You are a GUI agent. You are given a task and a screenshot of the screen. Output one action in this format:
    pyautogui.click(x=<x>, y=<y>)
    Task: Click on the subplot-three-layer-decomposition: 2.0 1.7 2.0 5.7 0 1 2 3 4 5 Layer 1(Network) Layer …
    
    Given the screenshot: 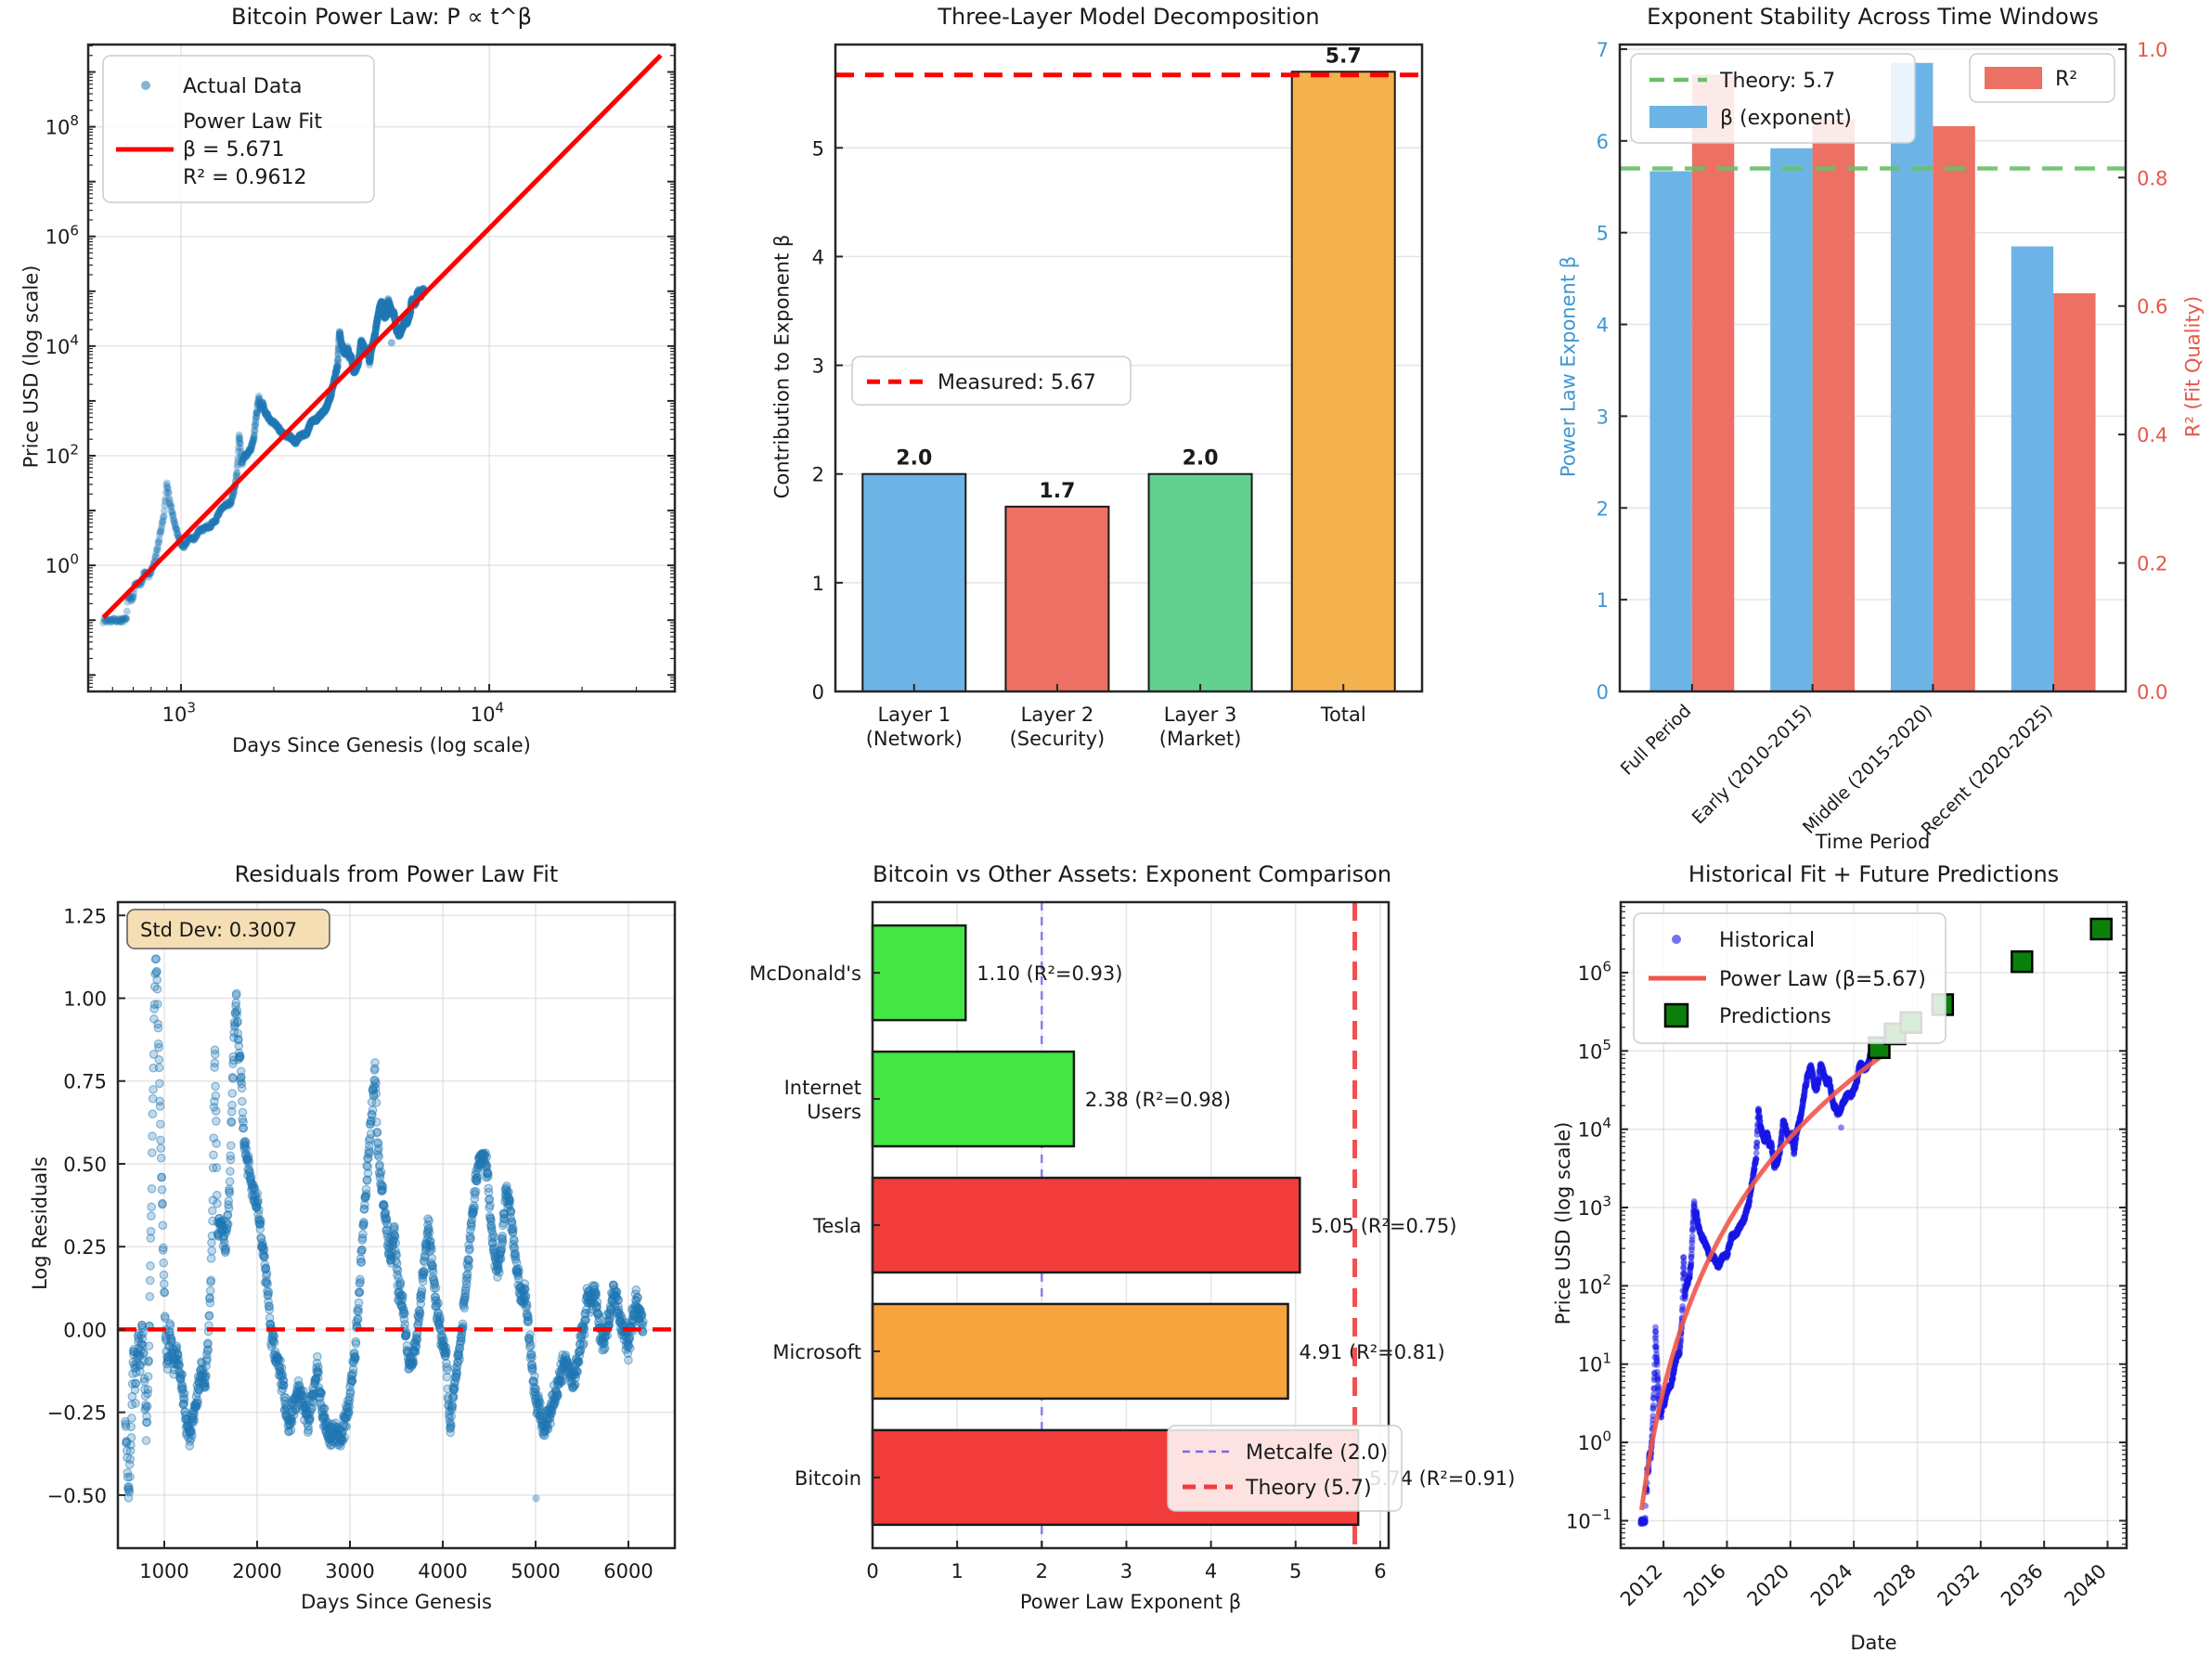 What is the action you would take?
    pyautogui.click(x=1118, y=396)
    